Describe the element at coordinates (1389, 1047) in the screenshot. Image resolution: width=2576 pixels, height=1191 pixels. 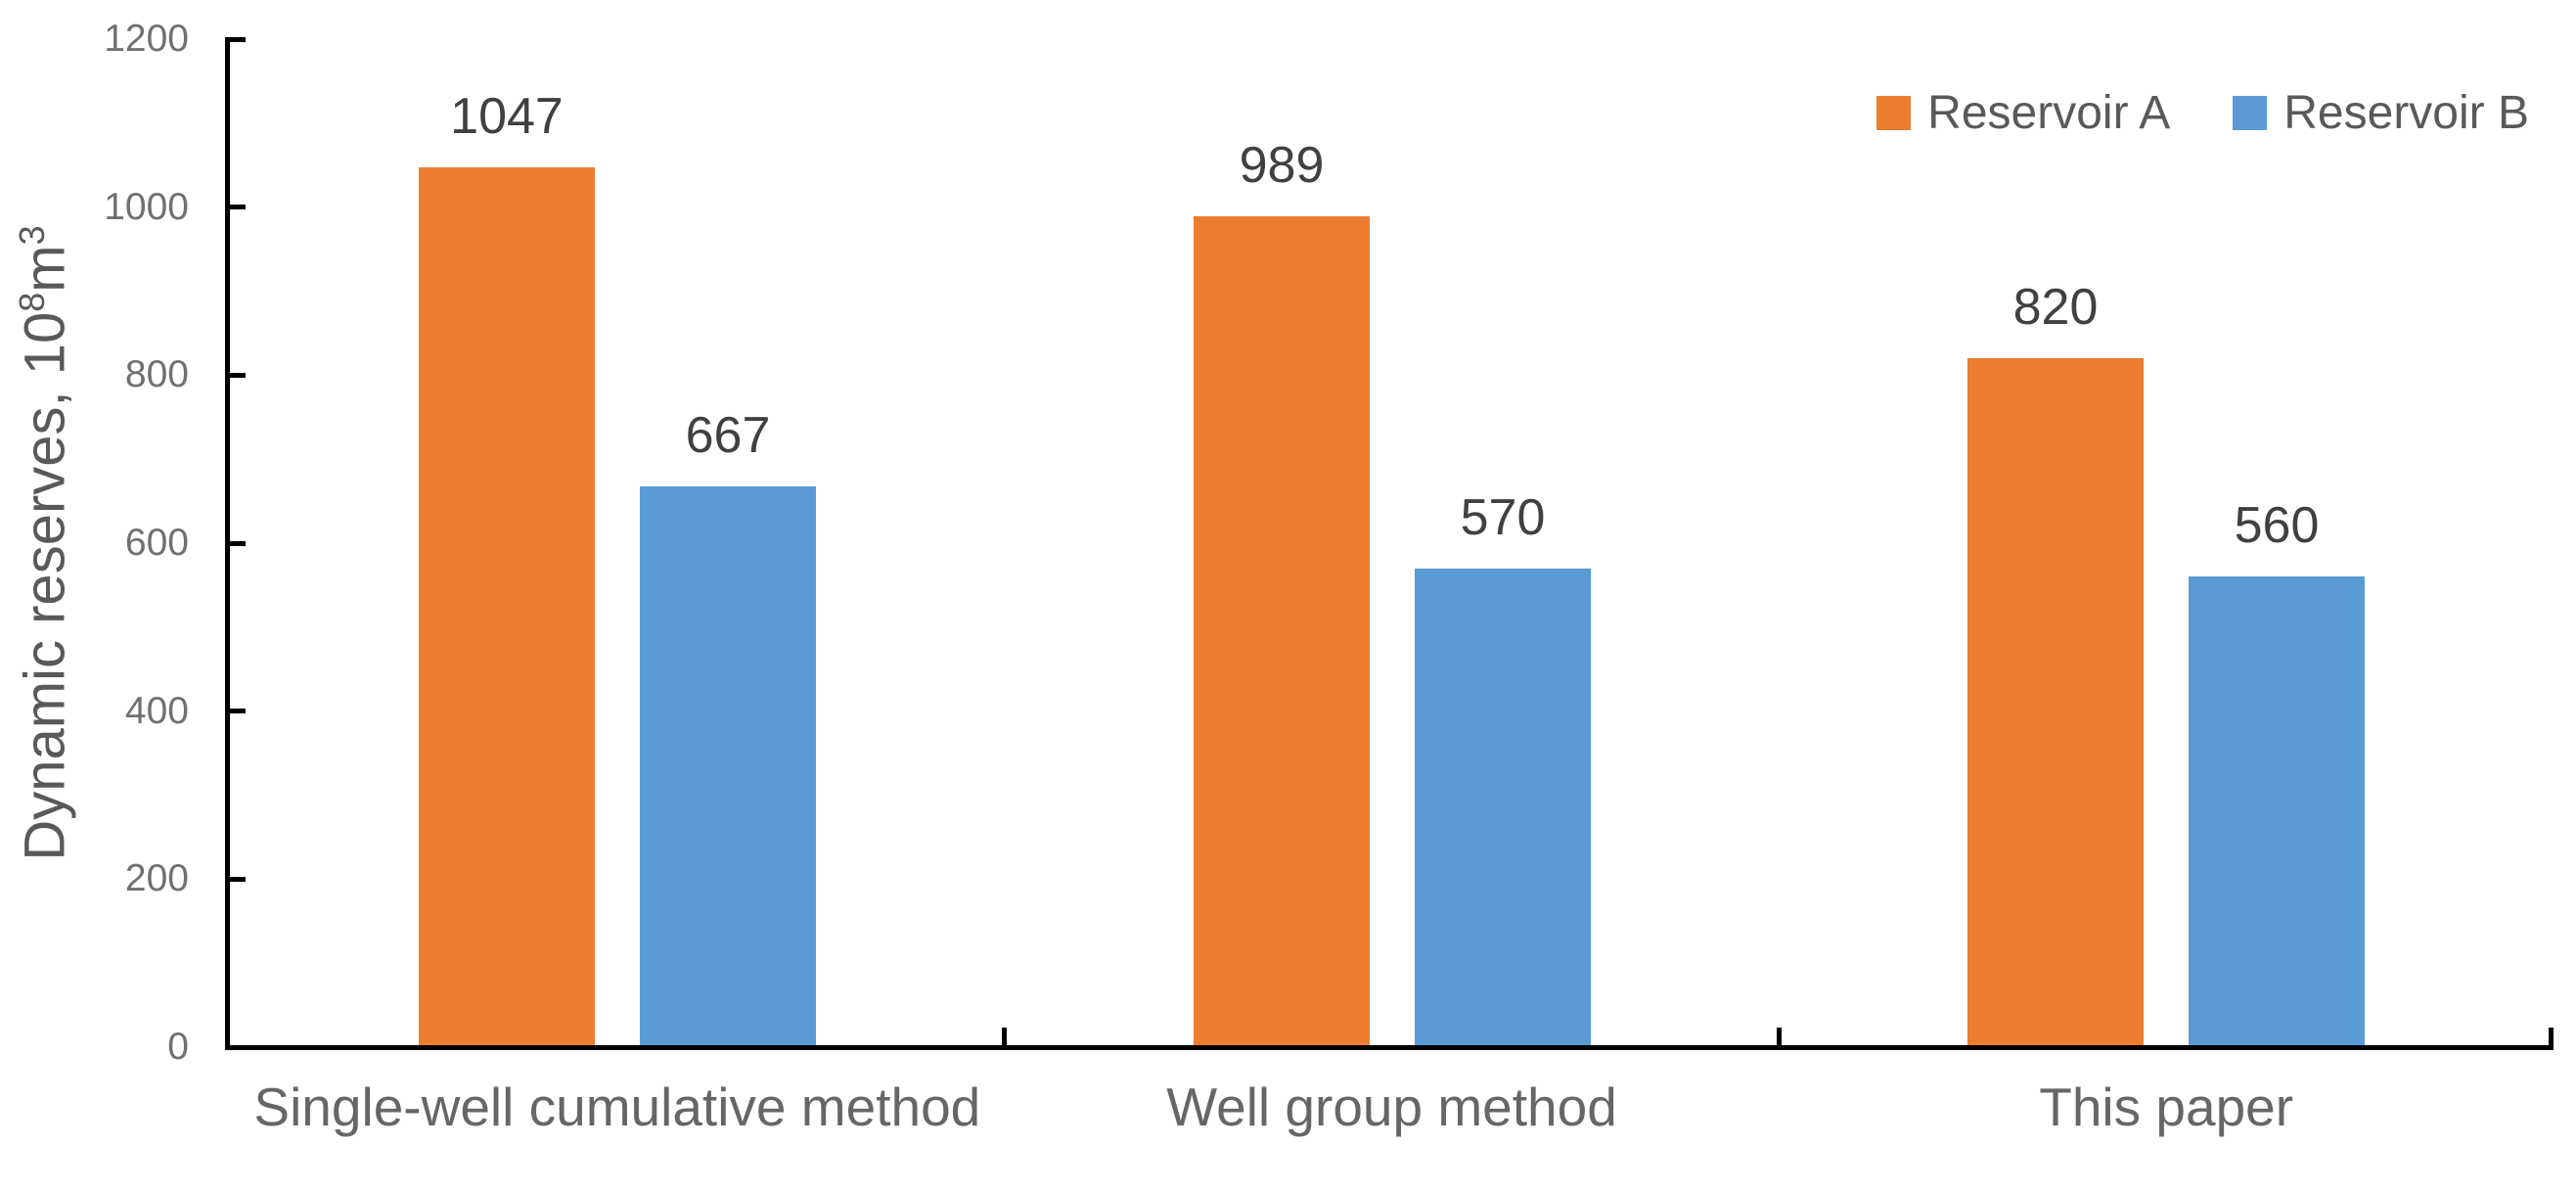
I see `x-axis-line` at that location.